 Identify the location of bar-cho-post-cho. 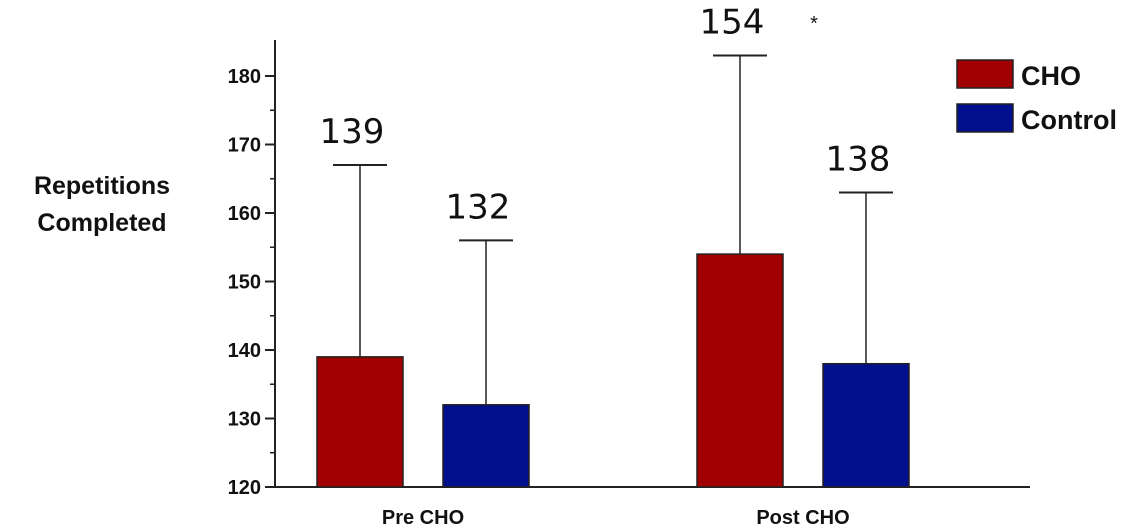
(740, 370).